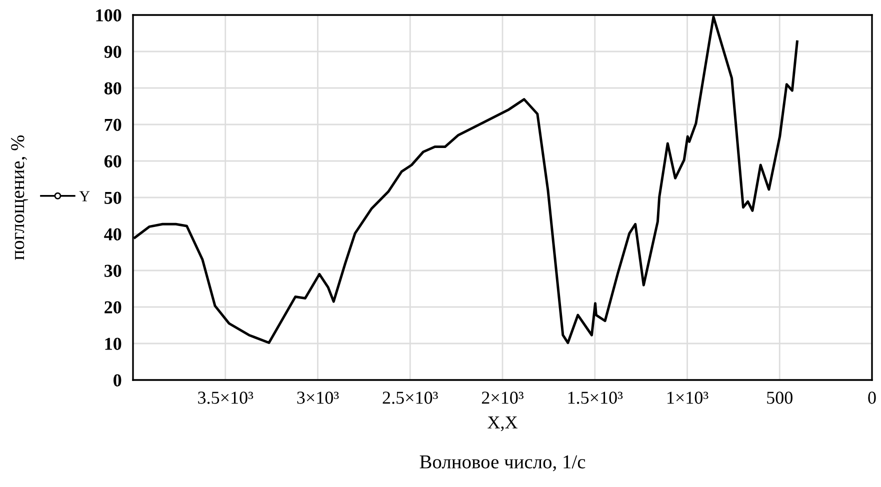  I want to click on y-tick-label: 80, so click(113, 88).